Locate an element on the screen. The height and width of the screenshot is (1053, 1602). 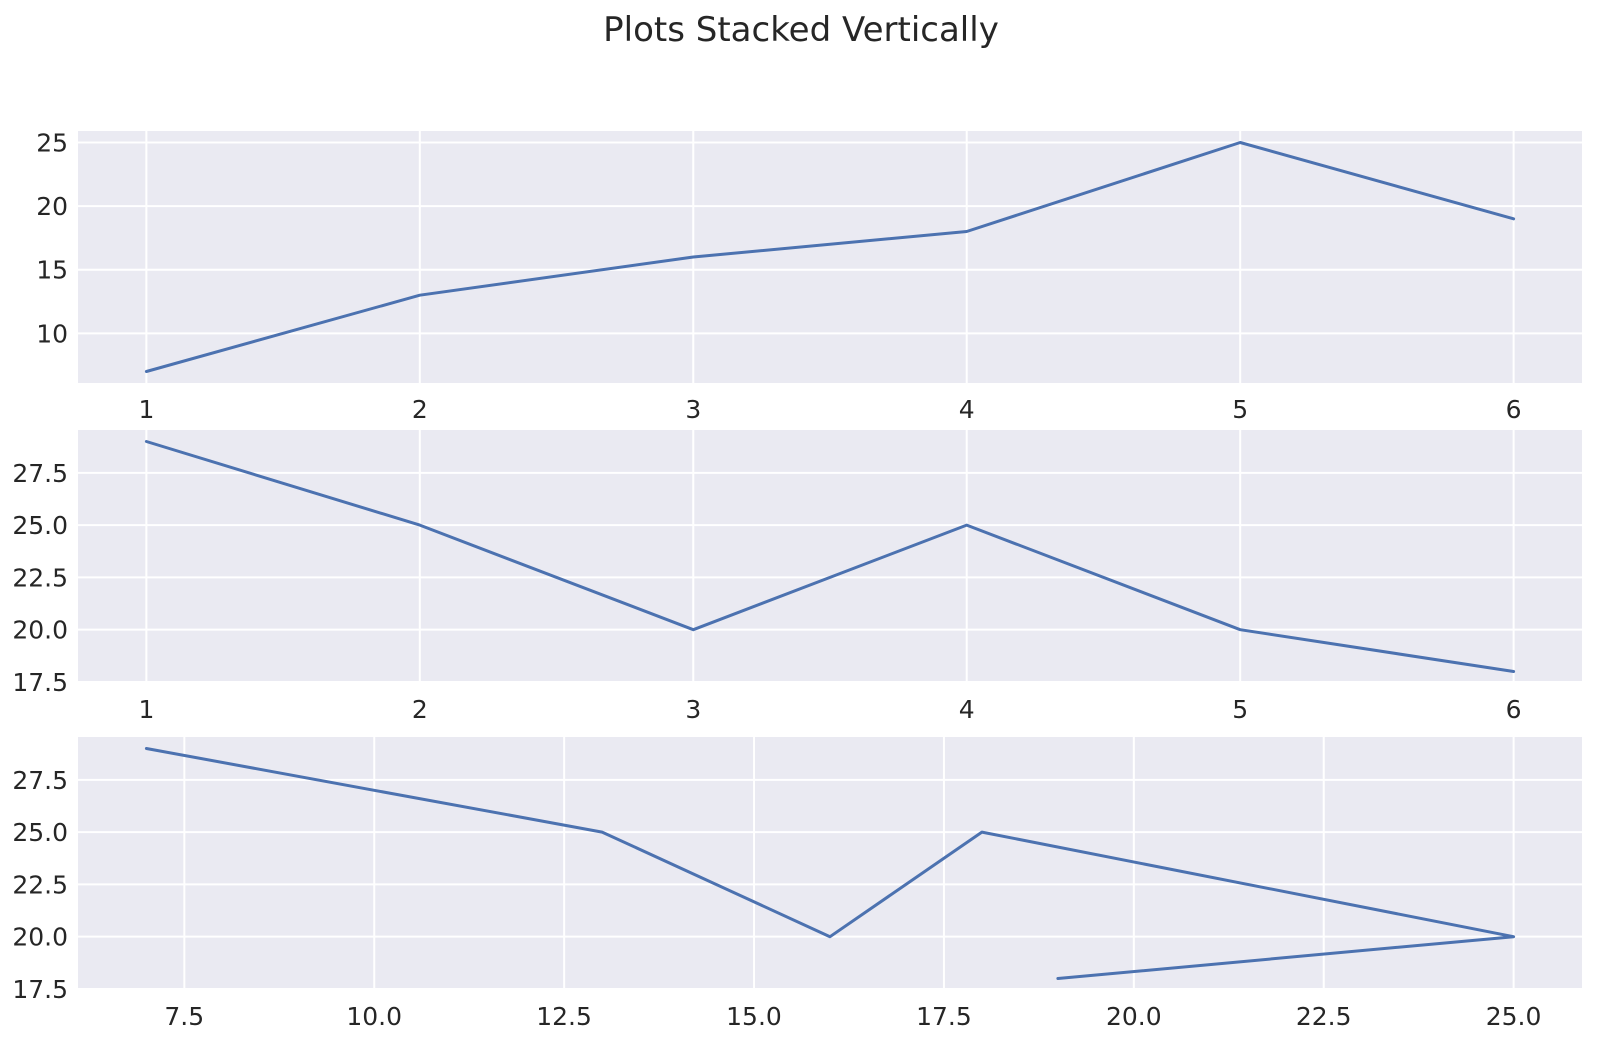
x-tick-label: 20.0 is located at coordinates (1134, 1016).